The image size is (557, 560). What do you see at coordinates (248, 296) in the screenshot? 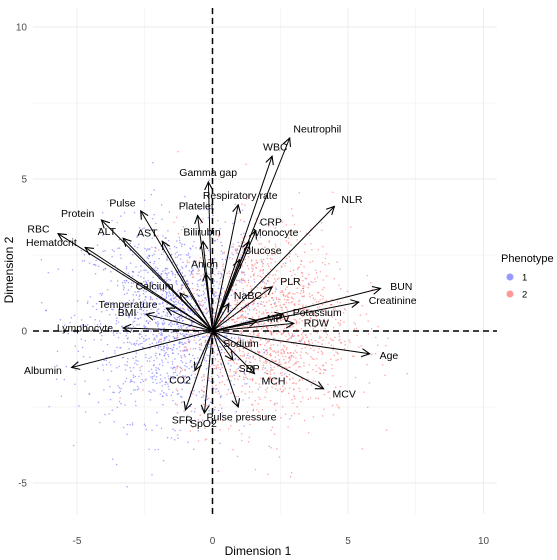
I see `vector-label: NaBC` at bounding box center [248, 296].